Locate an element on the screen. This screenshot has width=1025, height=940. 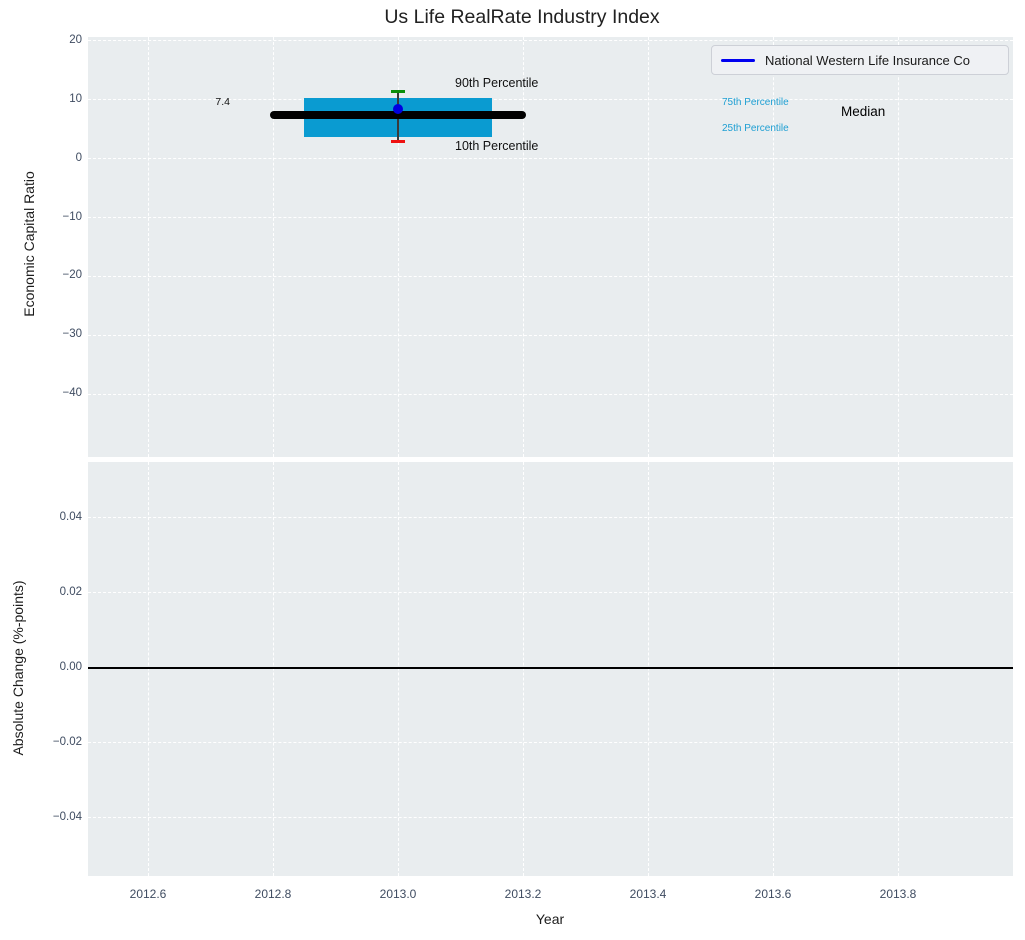
y-tick-label: 20 is located at coordinates (75, 39).